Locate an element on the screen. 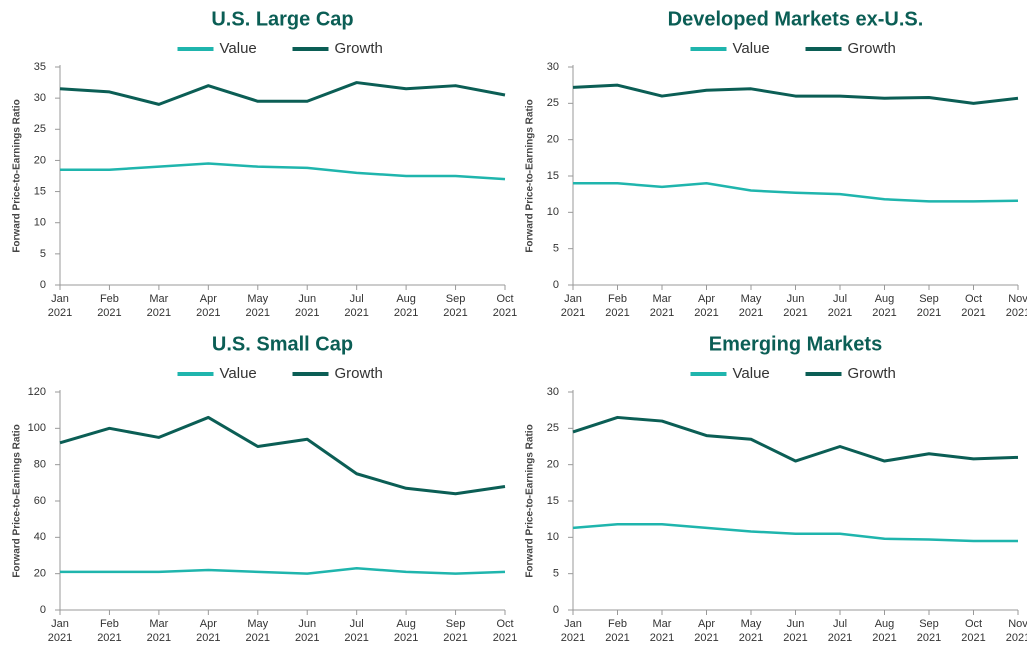  y-tick-label: 35 is located at coordinates (40, 67).